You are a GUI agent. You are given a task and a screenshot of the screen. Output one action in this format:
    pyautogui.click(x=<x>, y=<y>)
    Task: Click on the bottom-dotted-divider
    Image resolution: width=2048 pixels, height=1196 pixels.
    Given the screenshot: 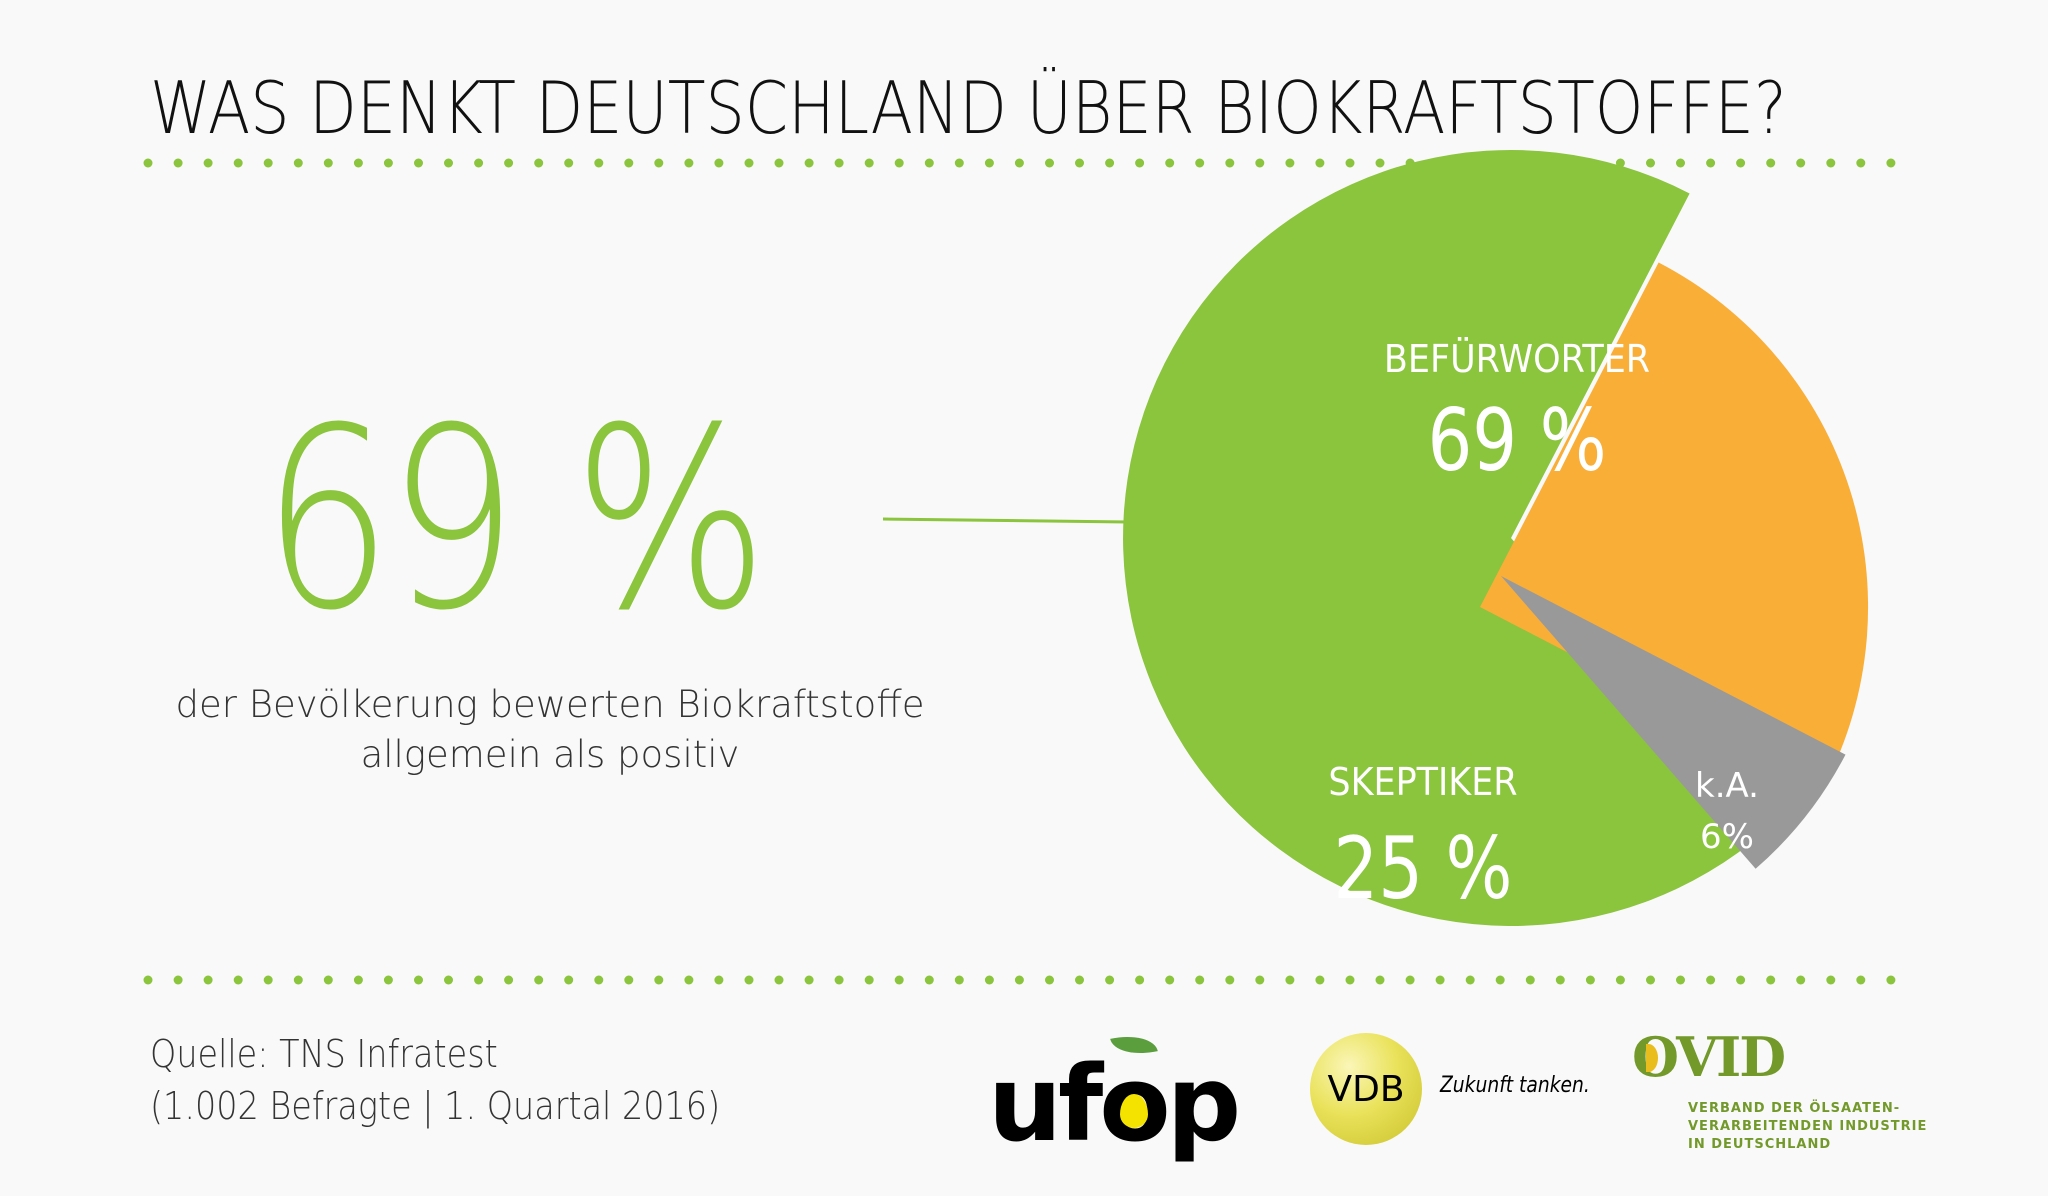 What is the action you would take?
    pyautogui.click(x=1019, y=980)
    